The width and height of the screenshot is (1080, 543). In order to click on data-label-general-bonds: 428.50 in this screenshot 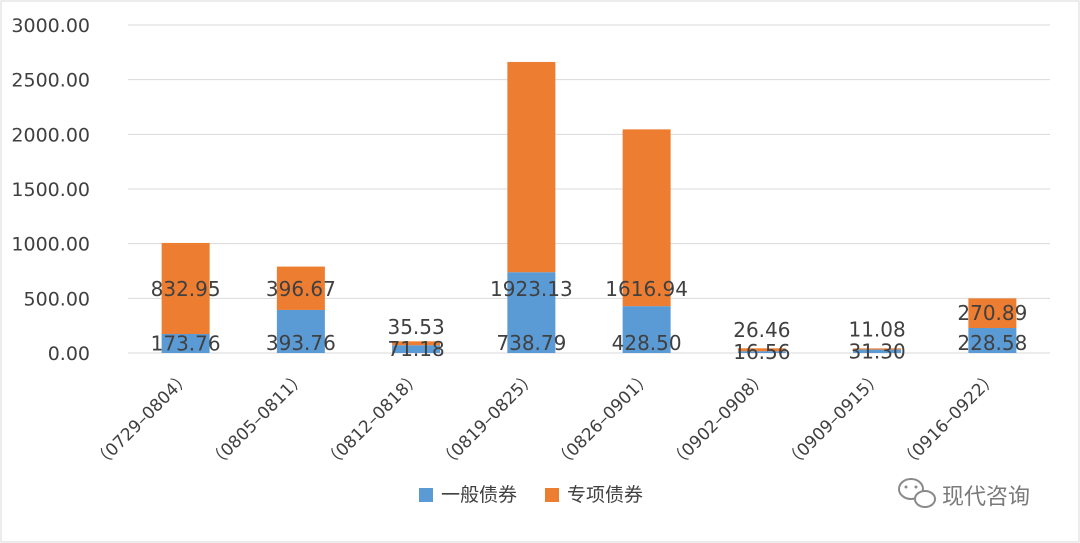, I will do `click(647, 343)`.